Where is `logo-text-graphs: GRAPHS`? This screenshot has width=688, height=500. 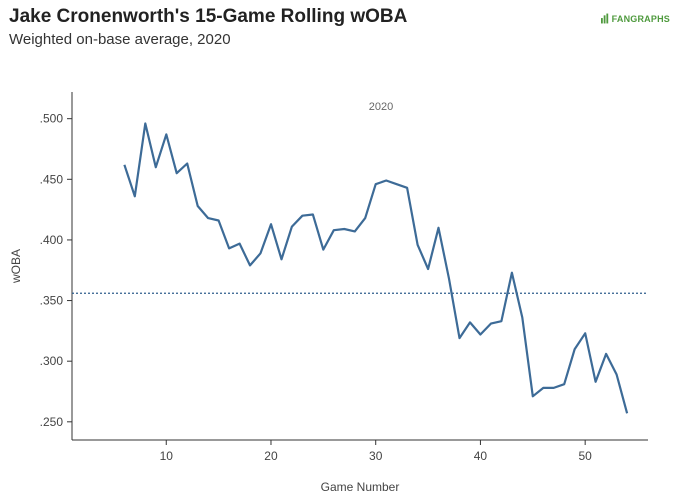
logo-text-graphs: GRAPHS is located at coordinates (650, 18).